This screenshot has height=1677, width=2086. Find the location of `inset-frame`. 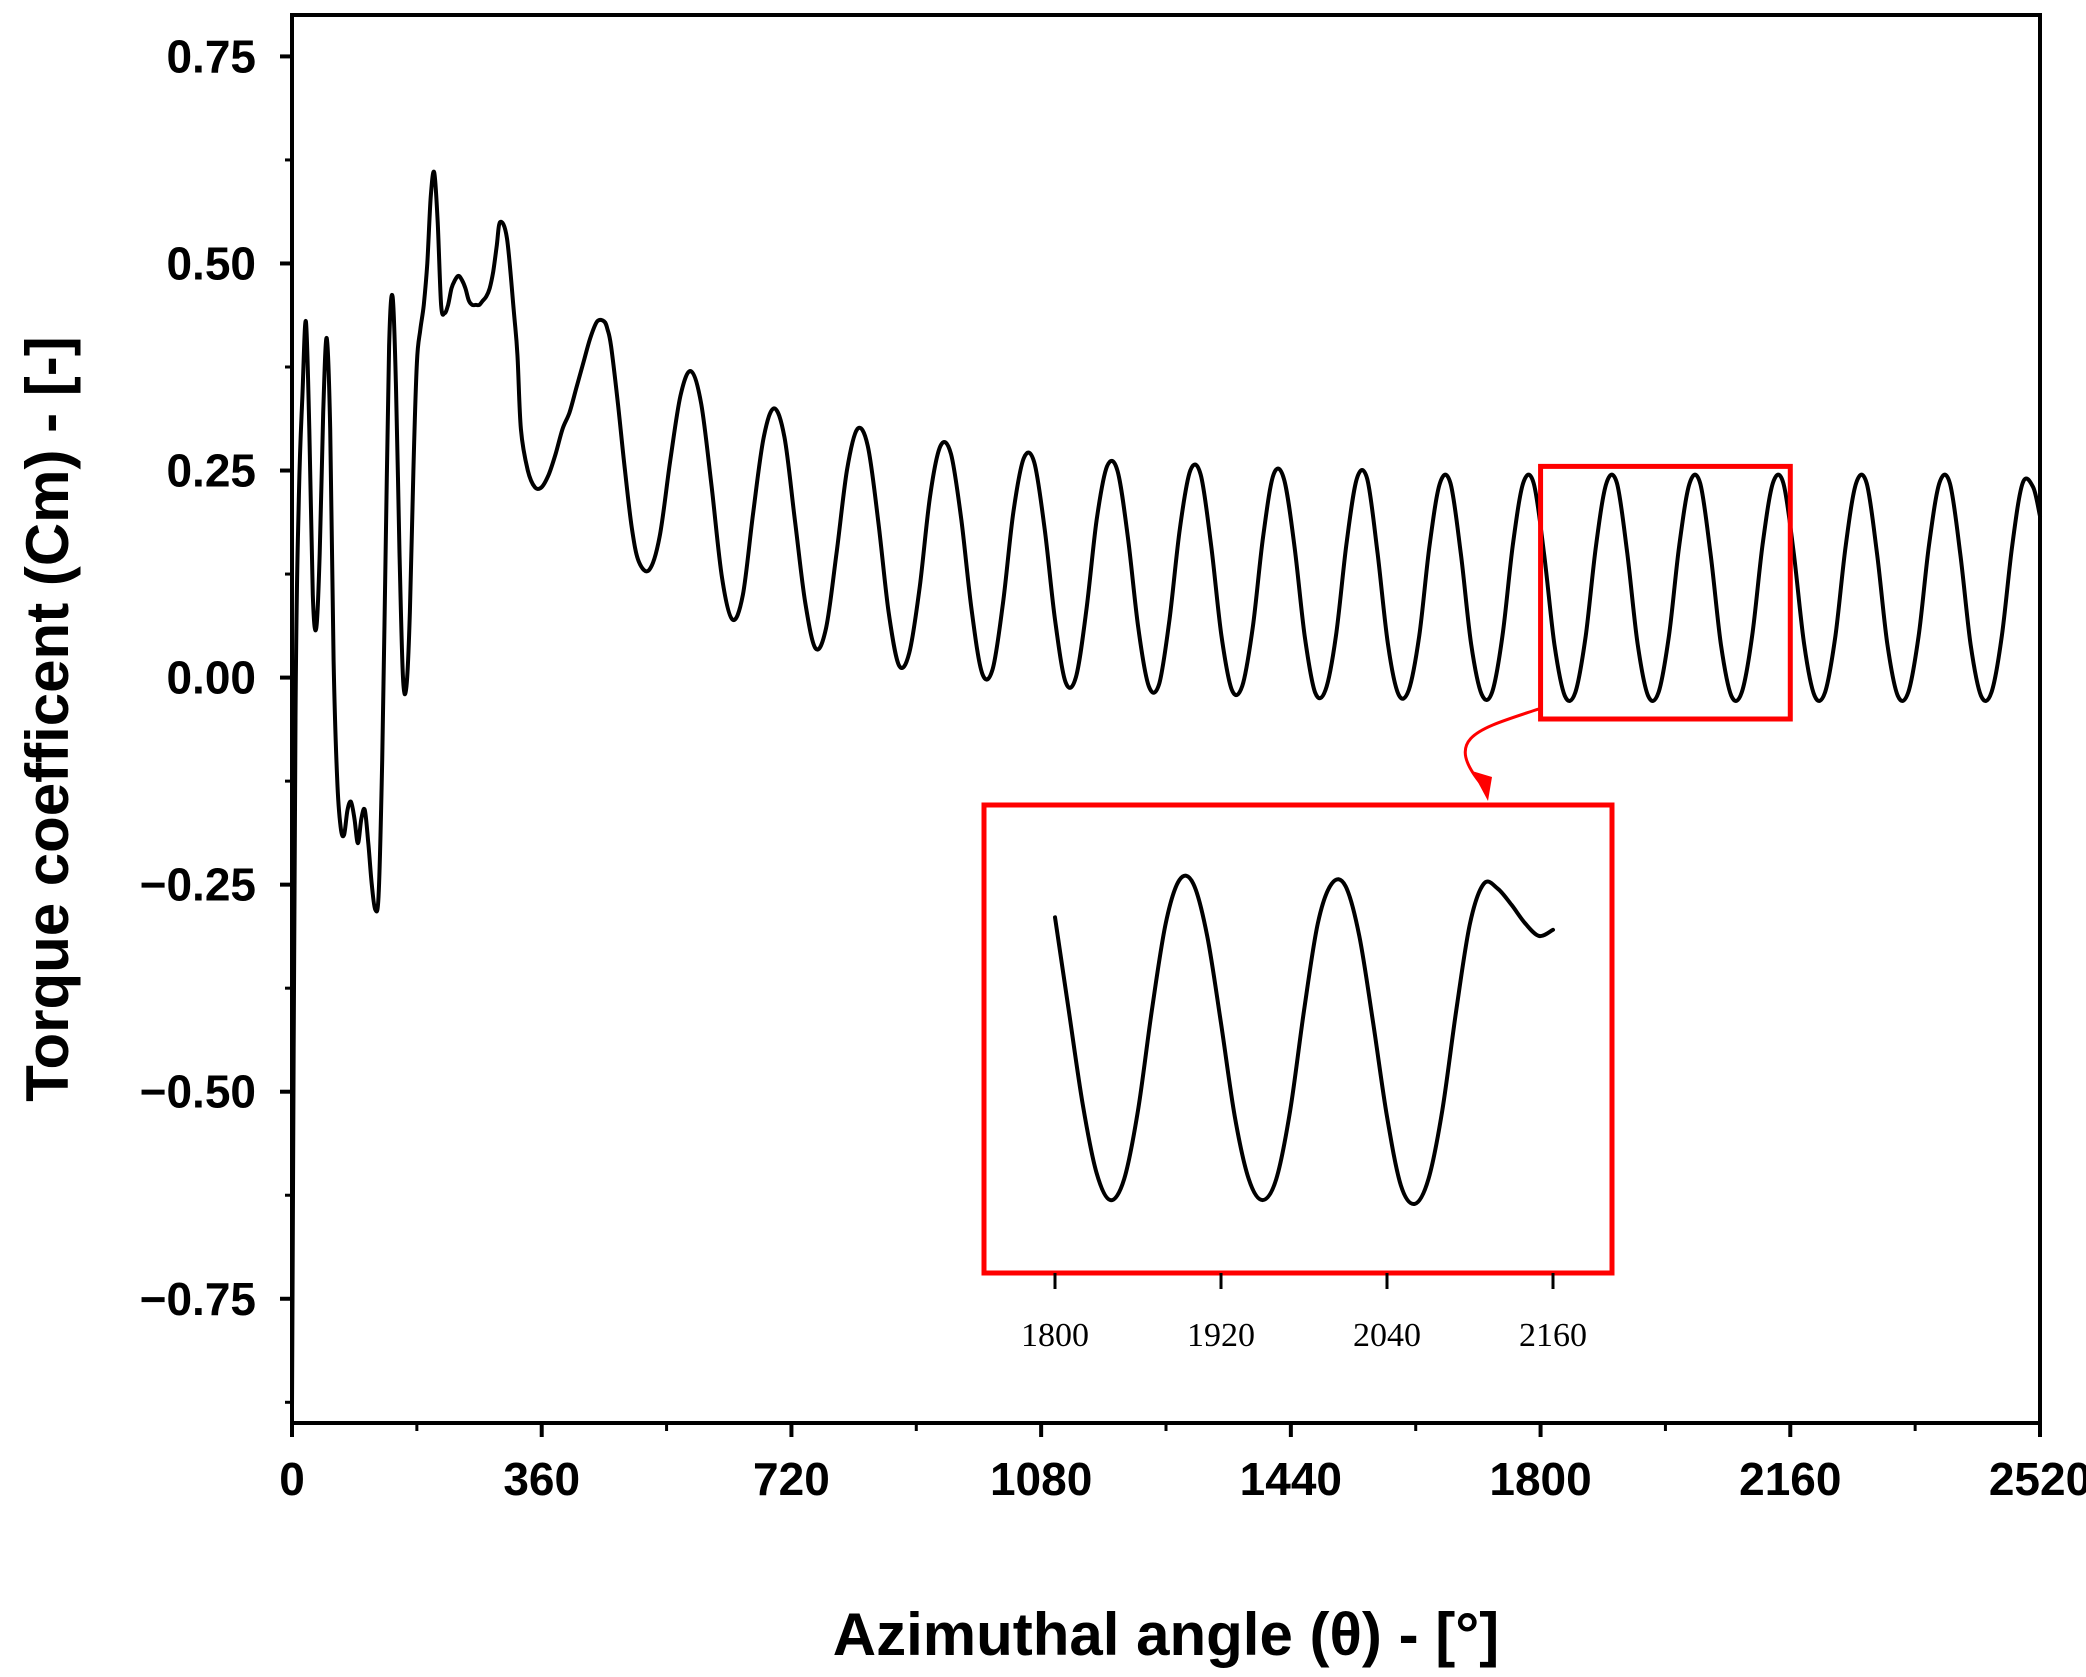

inset-frame is located at coordinates (1298, 1039).